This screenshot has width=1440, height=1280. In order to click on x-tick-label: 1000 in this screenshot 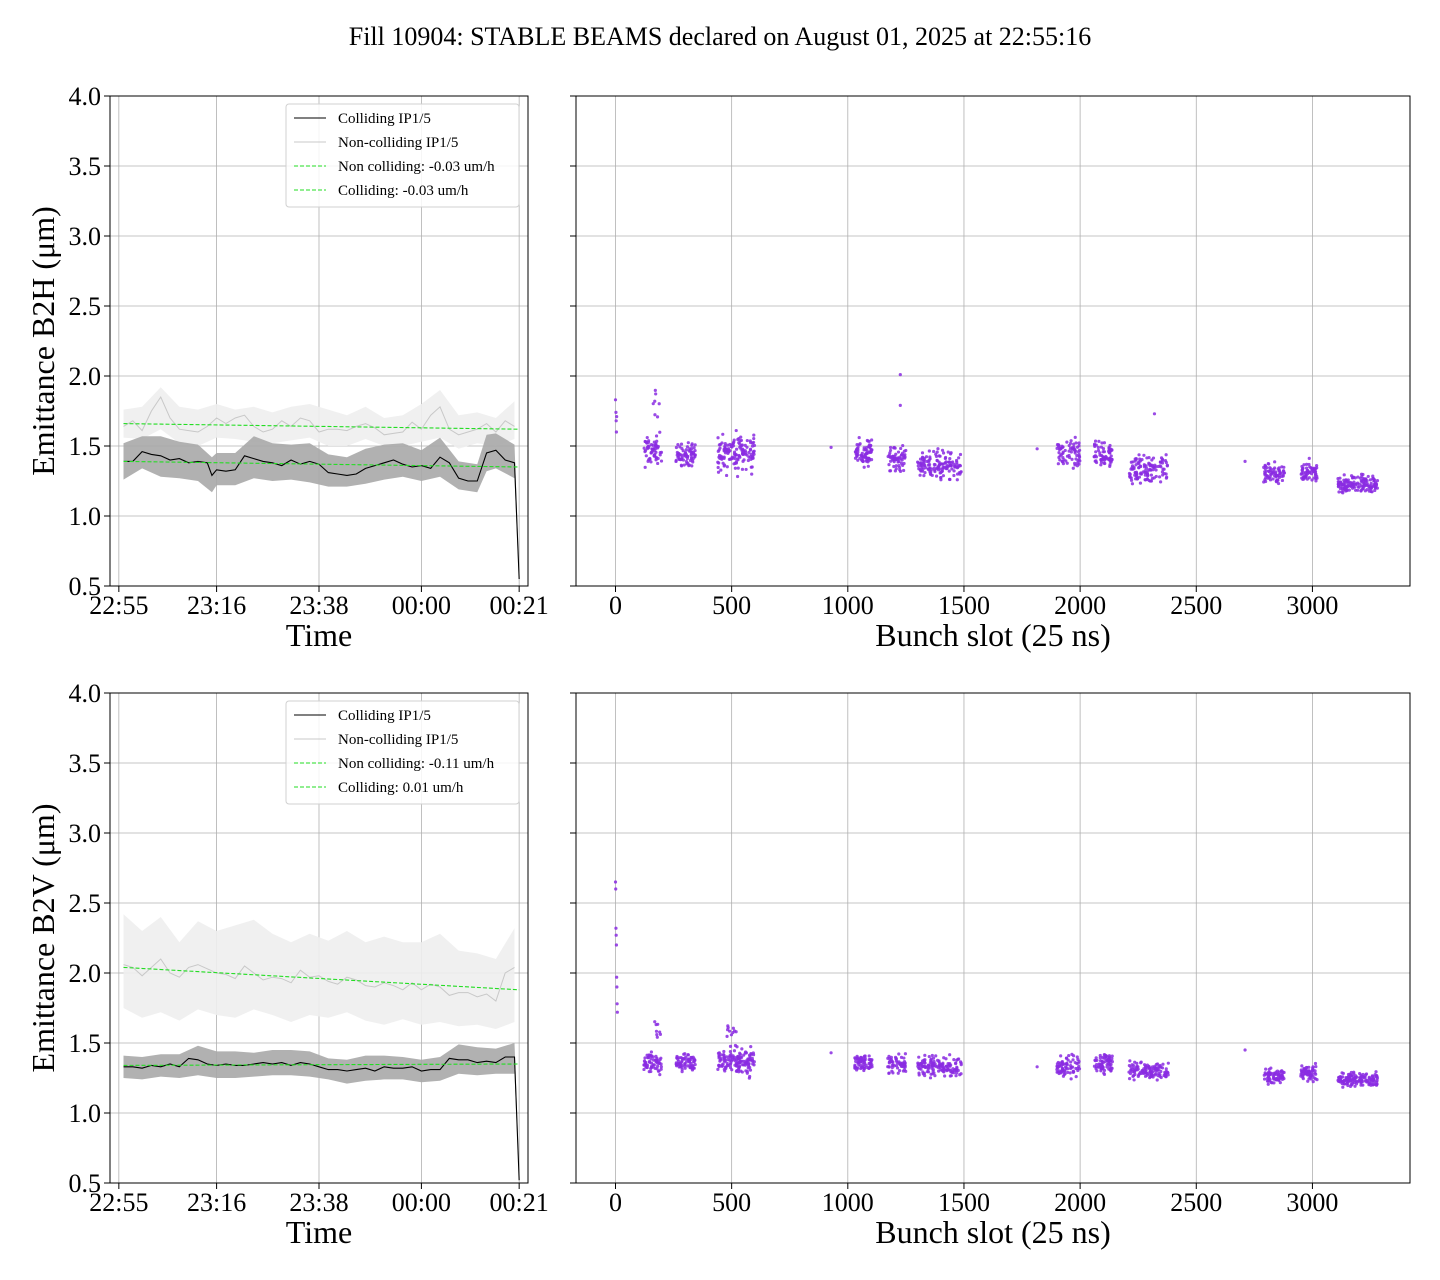, I will do `click(848, 1202)`.